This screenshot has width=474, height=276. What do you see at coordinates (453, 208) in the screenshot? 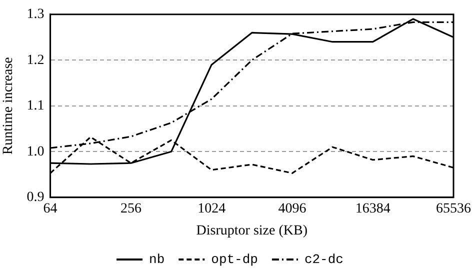
I see `x-tick-label: 65536` at bounding box center [453, 208].